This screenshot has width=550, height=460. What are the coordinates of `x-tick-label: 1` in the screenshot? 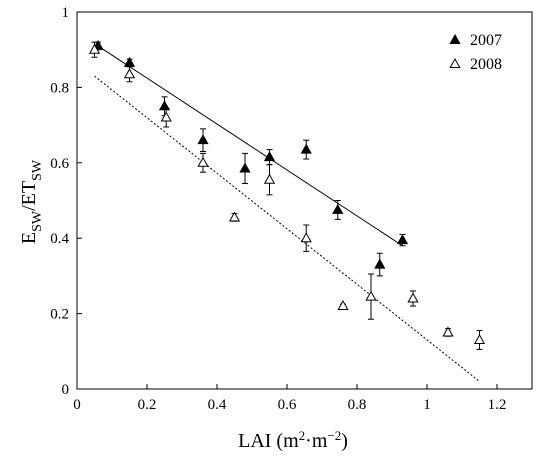 It's located at (427, 405).